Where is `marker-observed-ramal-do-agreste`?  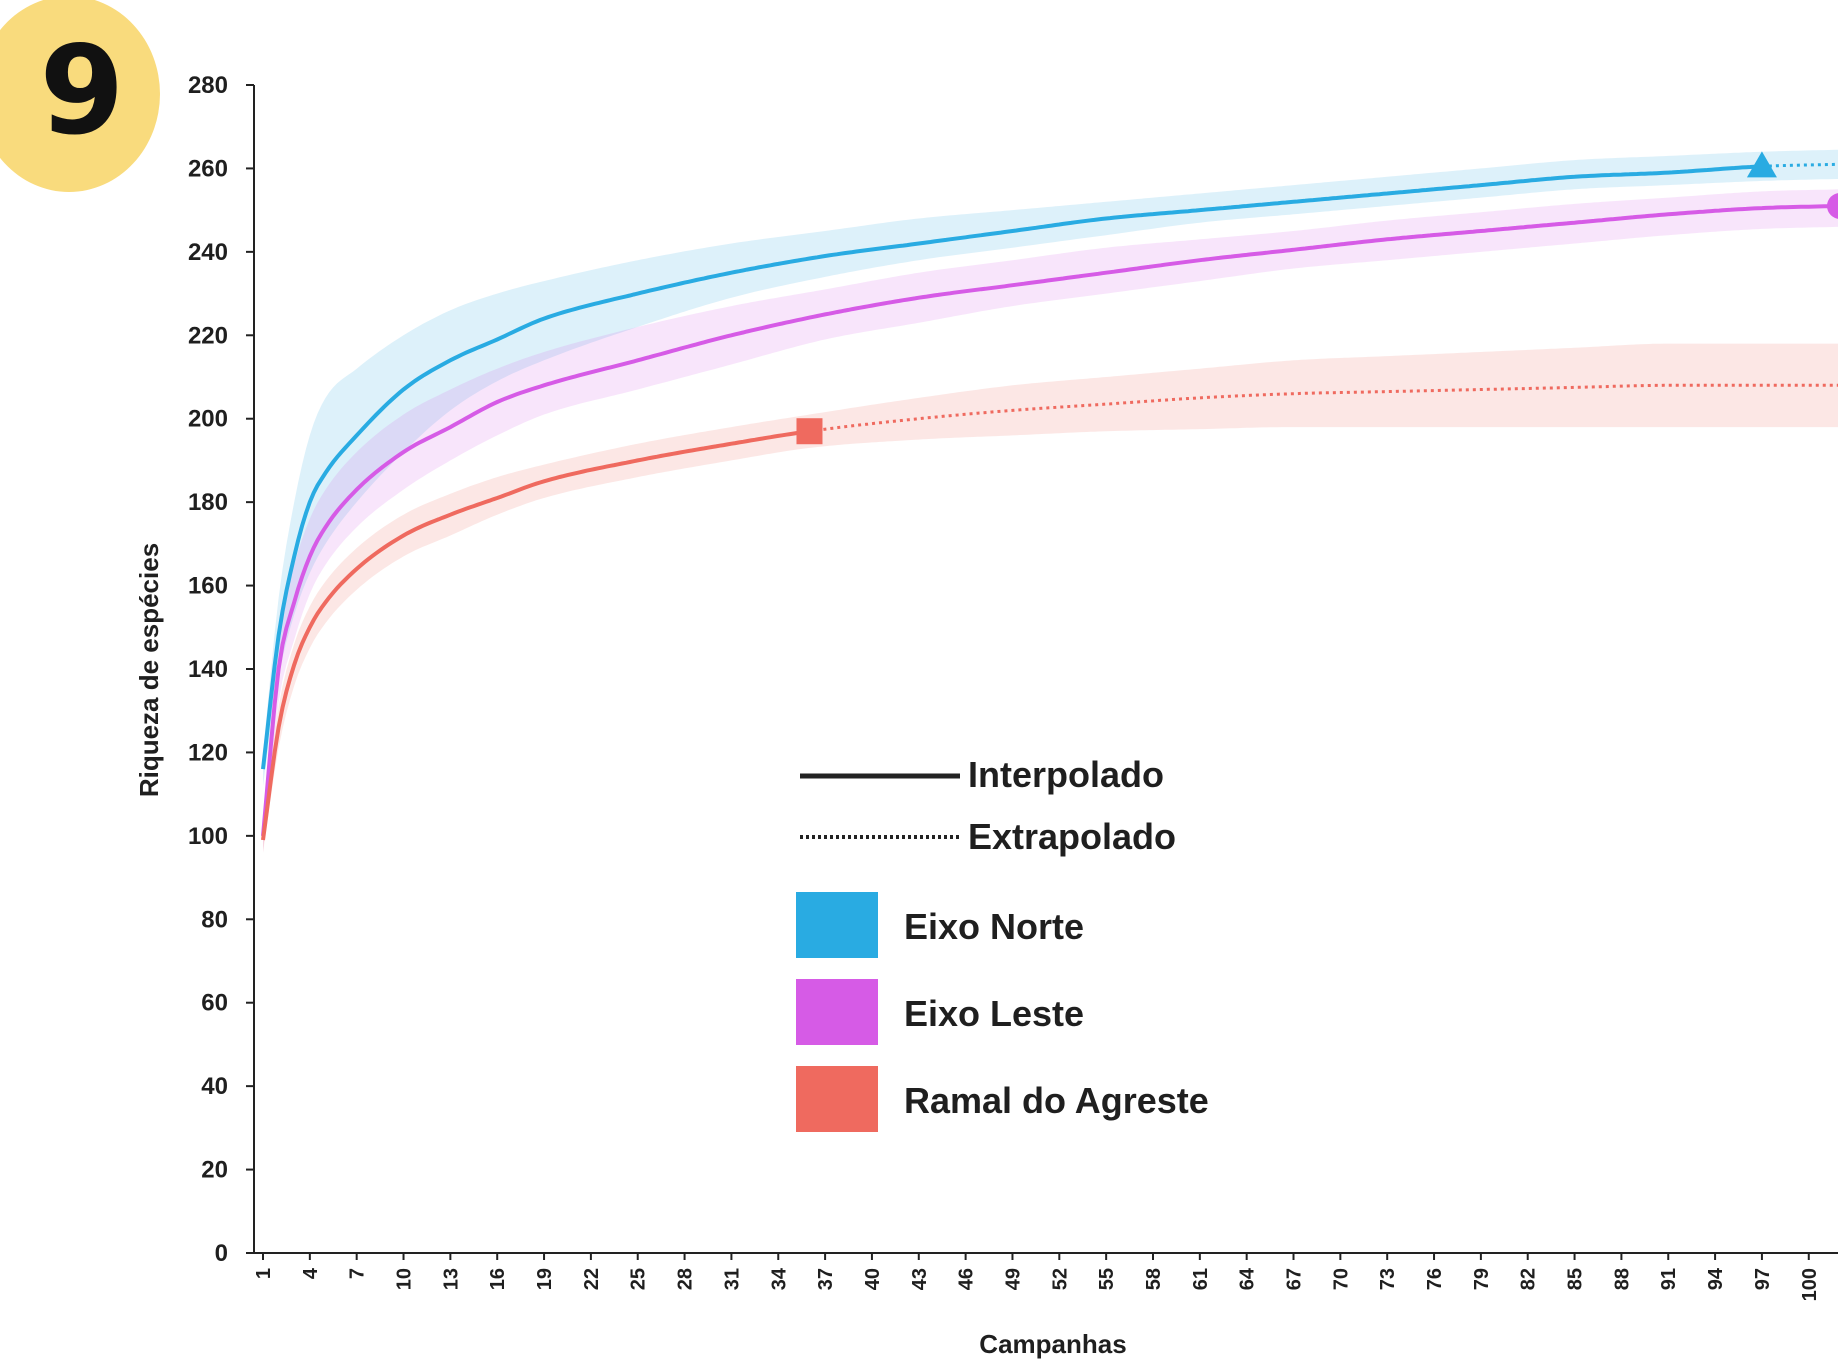 marker-observed-ramal-do-agreste is located at coordinates (809, 431).